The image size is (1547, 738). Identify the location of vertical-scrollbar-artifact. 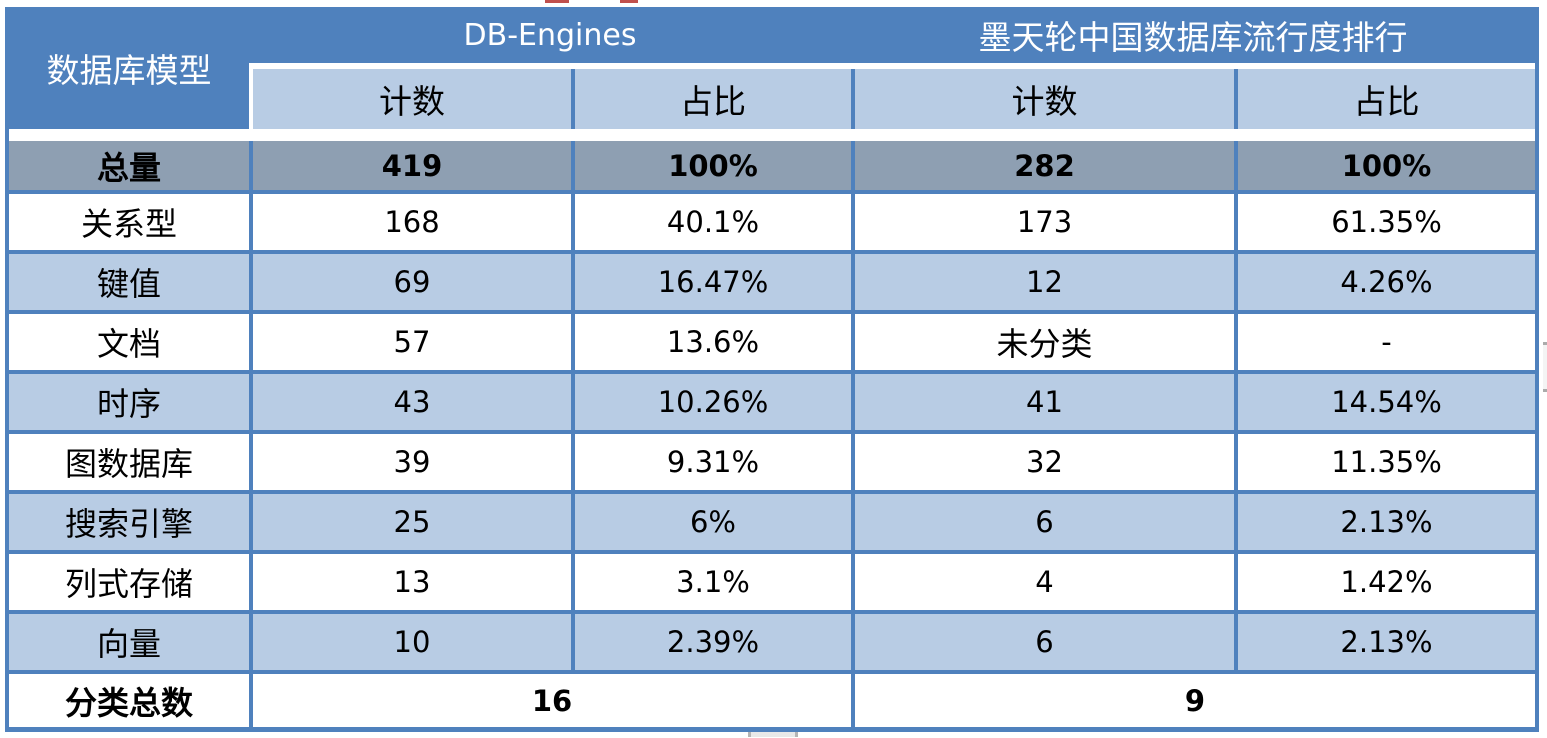
(1545, 367).